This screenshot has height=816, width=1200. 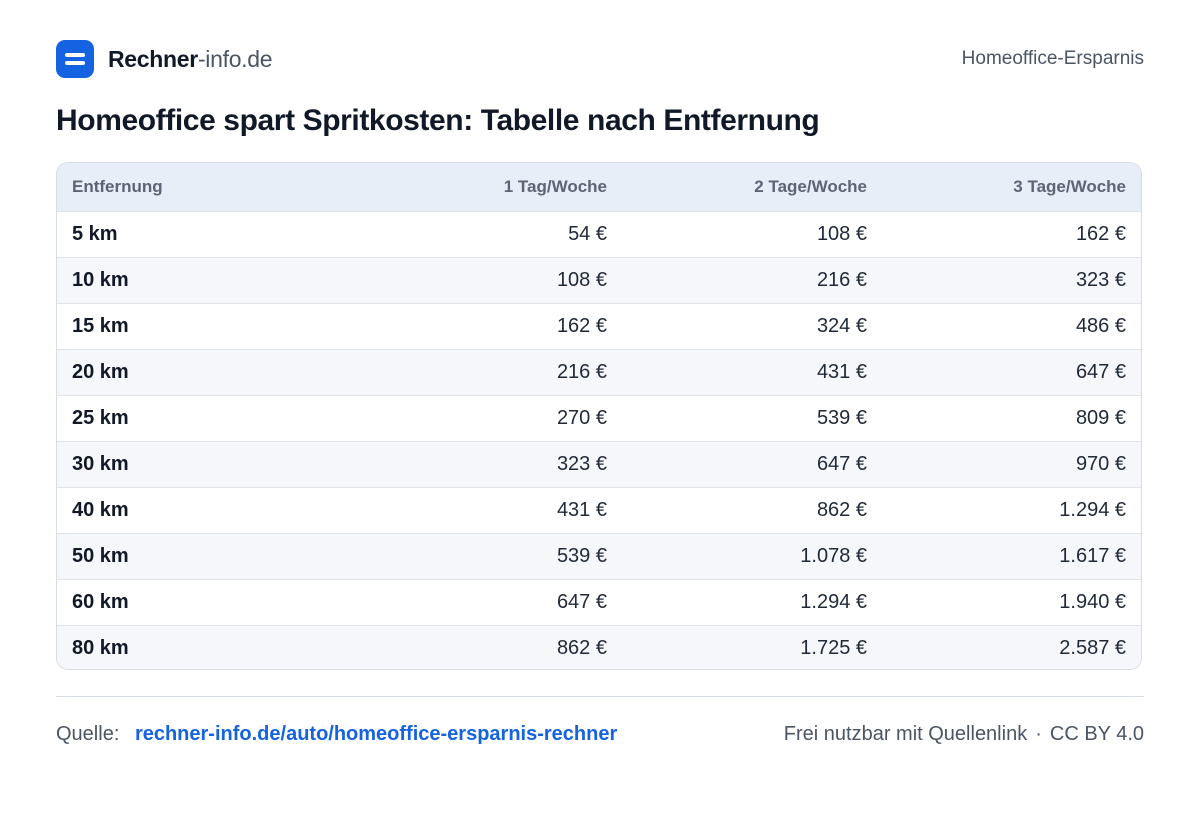 I want to click on table-row: 20 km 216 € 431 € 647 €, so click(x=599, y=372).